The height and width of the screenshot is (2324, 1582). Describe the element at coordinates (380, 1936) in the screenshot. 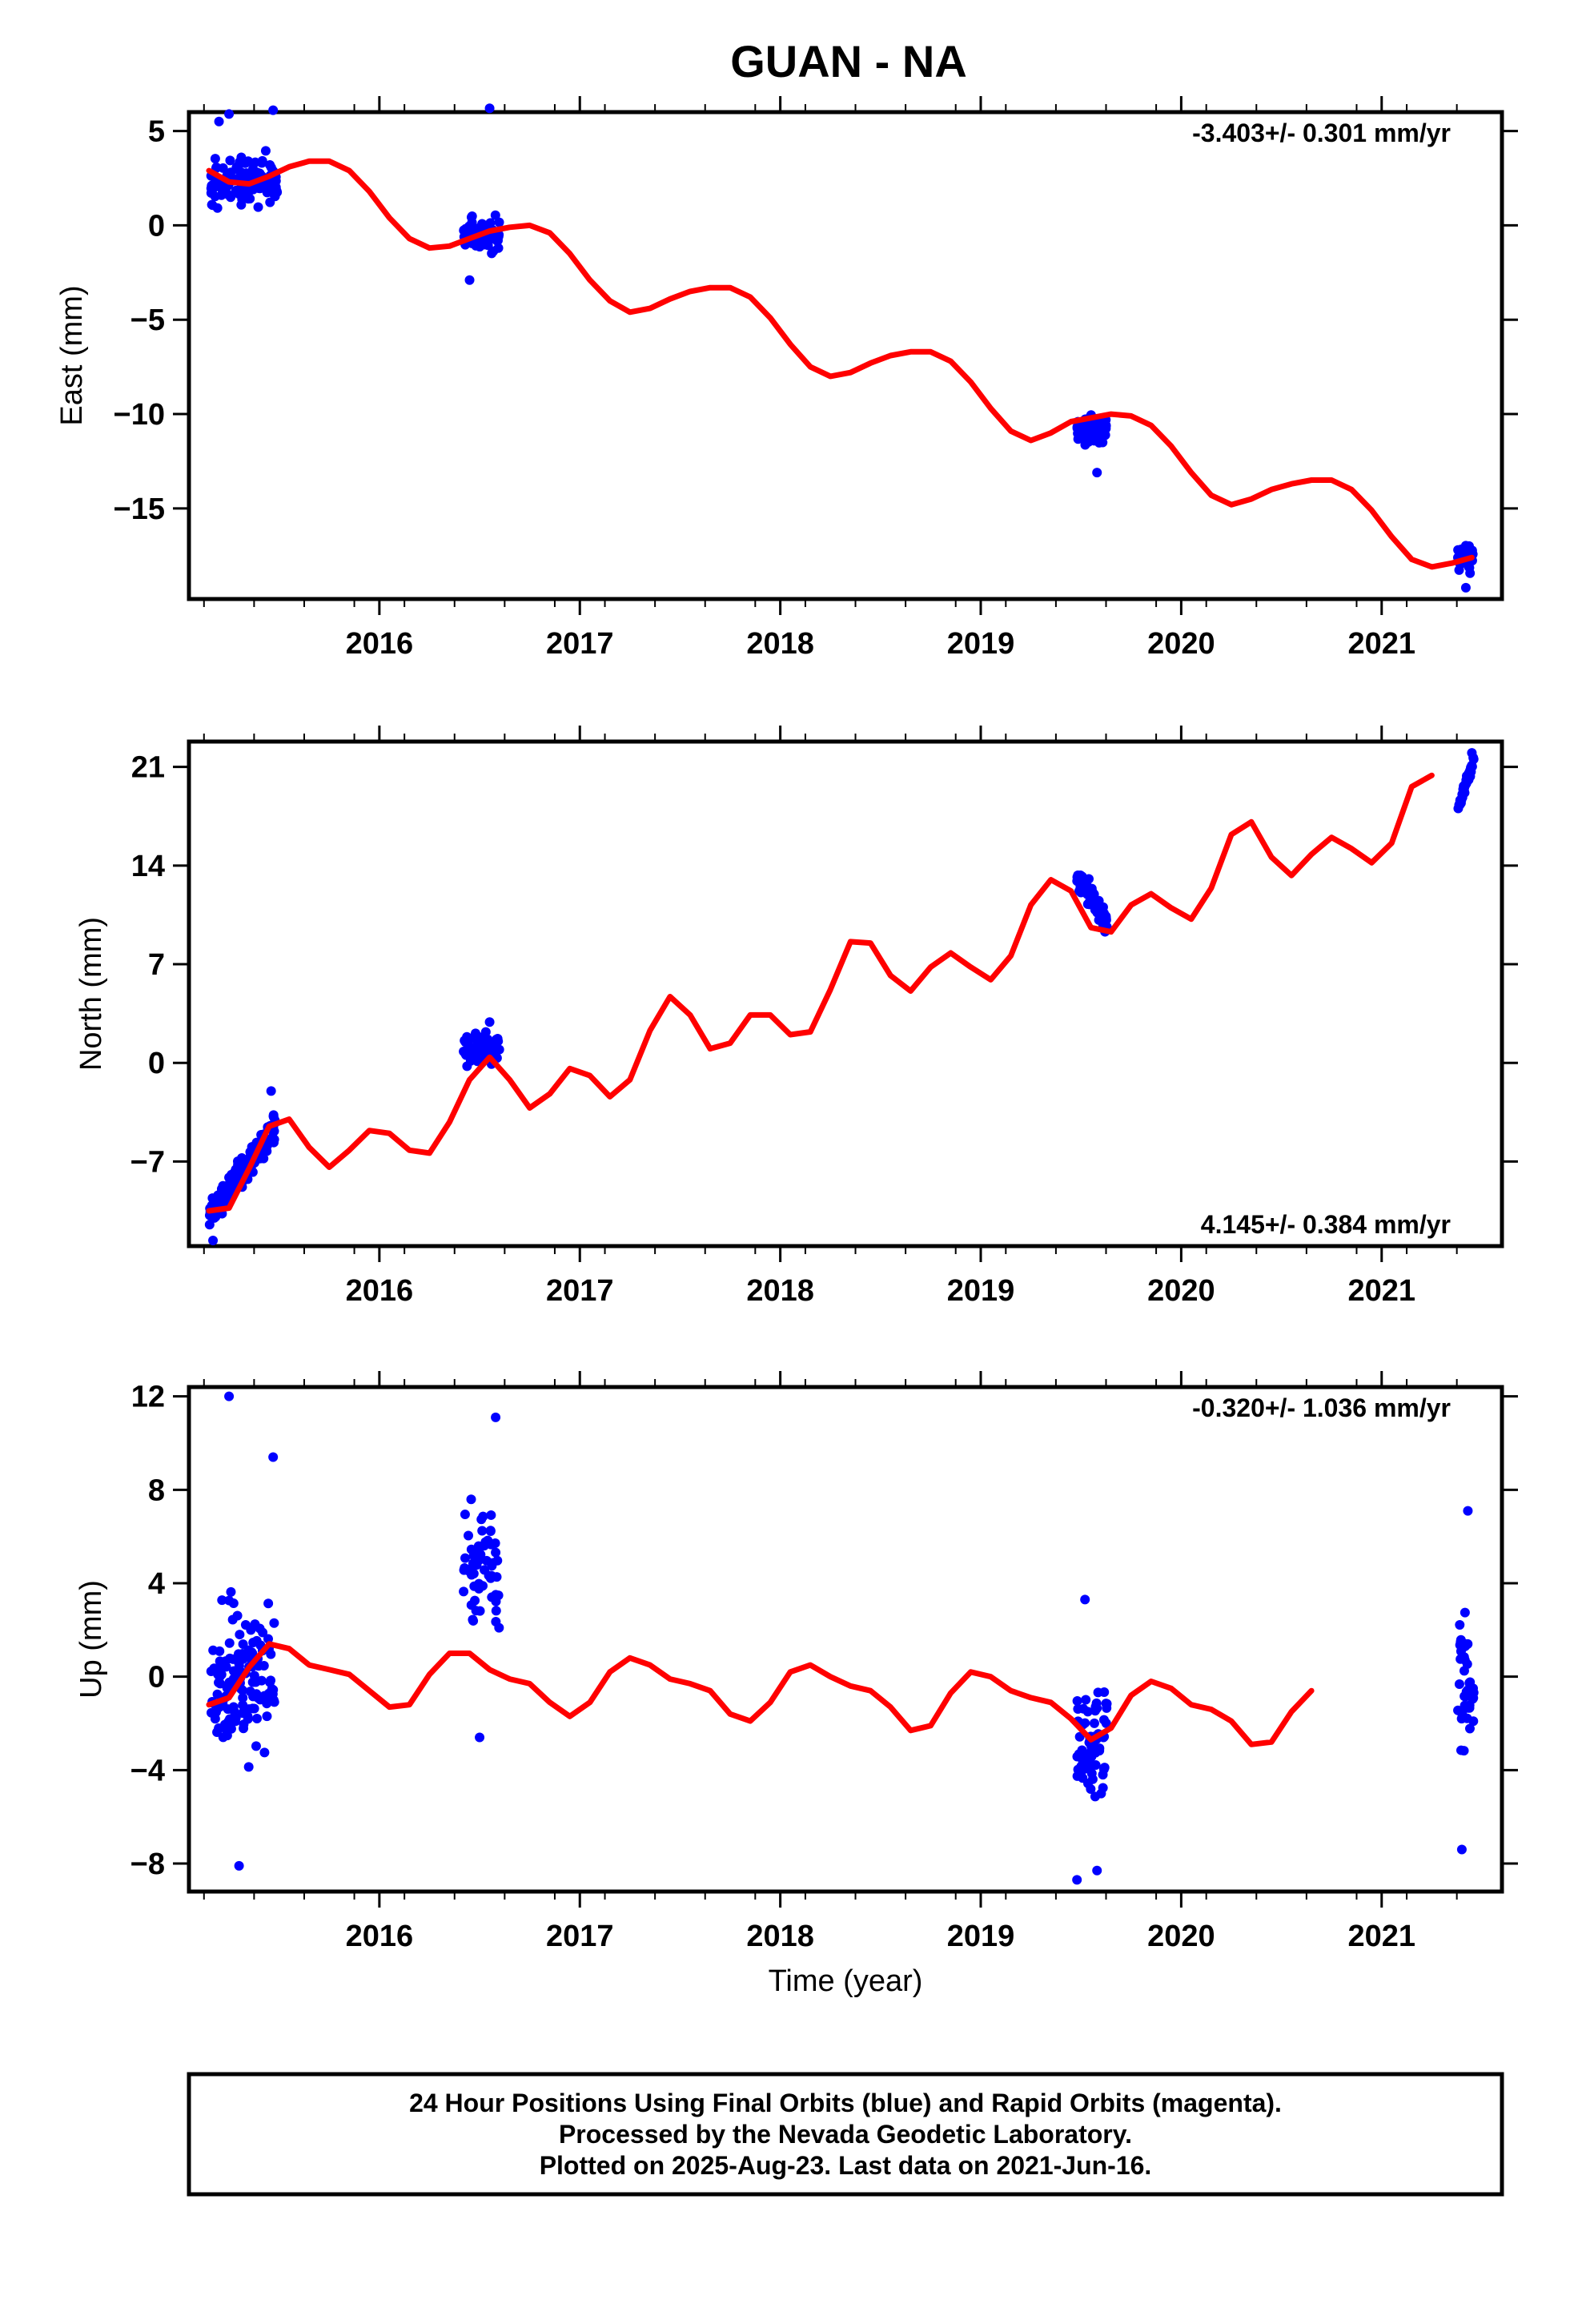

I see `up-x-tick-label: 2016` at that location.